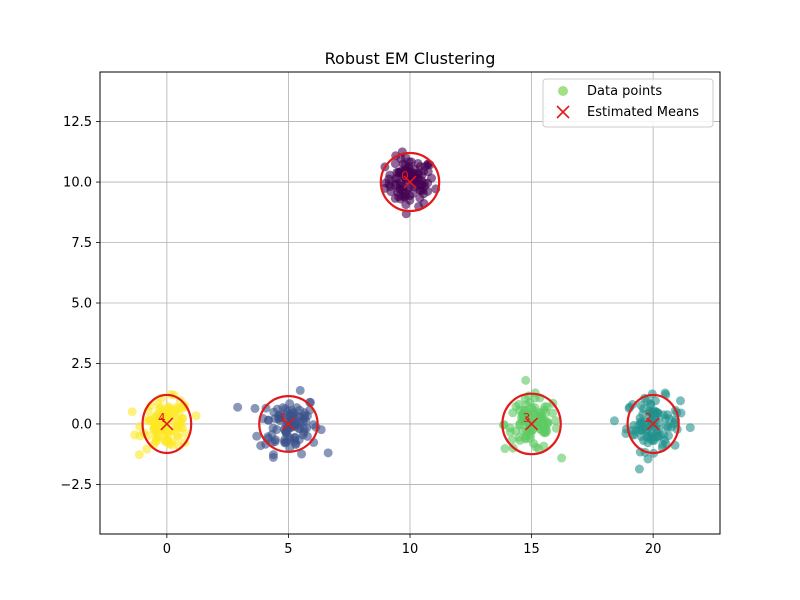  I want to click on legend: Data points Estimated Means, so click(628, 103).